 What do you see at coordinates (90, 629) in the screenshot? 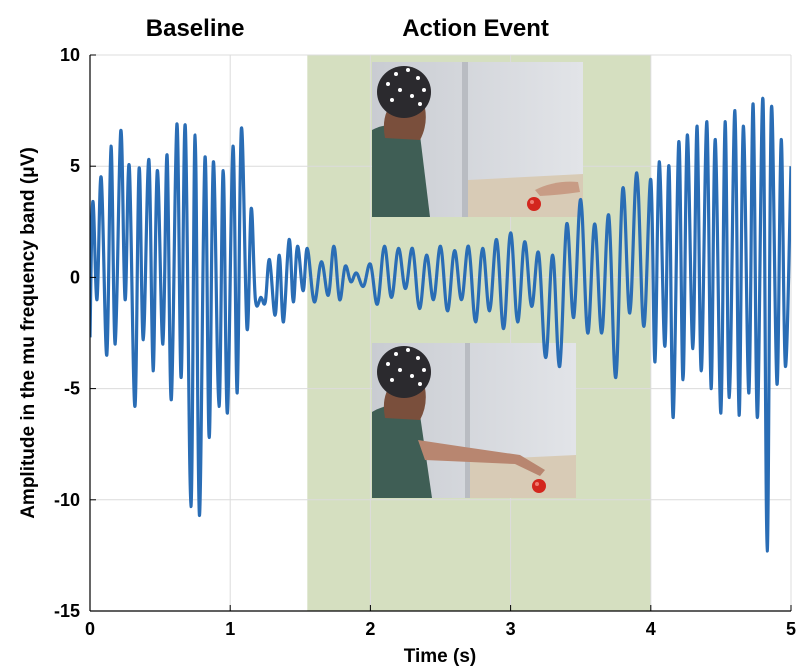
I see `x-tick-label: 0` at bounding box center [90, 629].